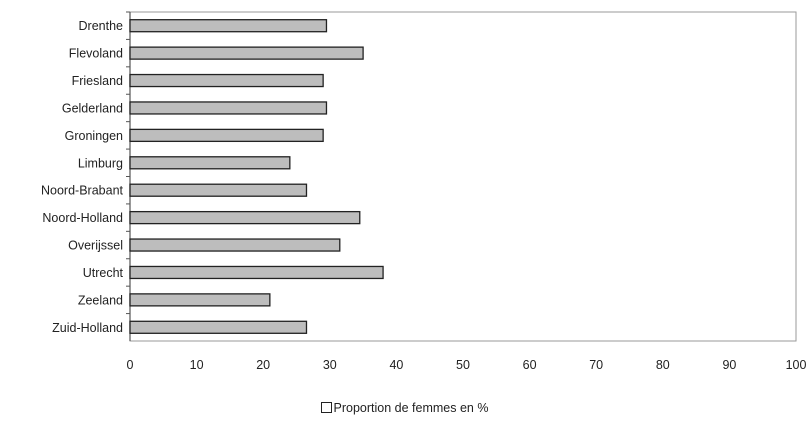 The height and width of the screenshot is (422, 809). What do you see at coordinates (130, 365) in the screenshot?
I see `x-tick-label: 0` at bounding box center [130, 365].